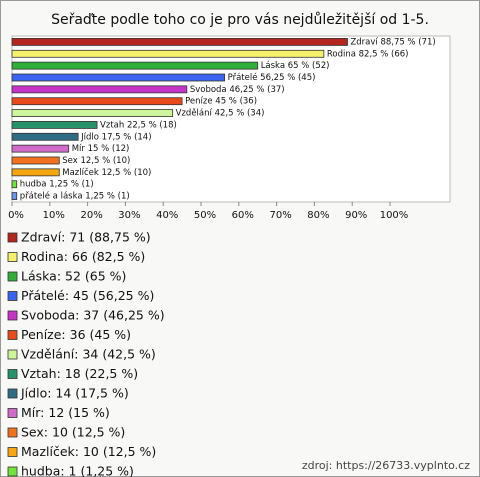 The width and height of the screenshot is (480, 477). What do you see at coordinates (243, 215) in the screenshot?
I see `x-tick-label: 60%` at bounding box center [243, 215].